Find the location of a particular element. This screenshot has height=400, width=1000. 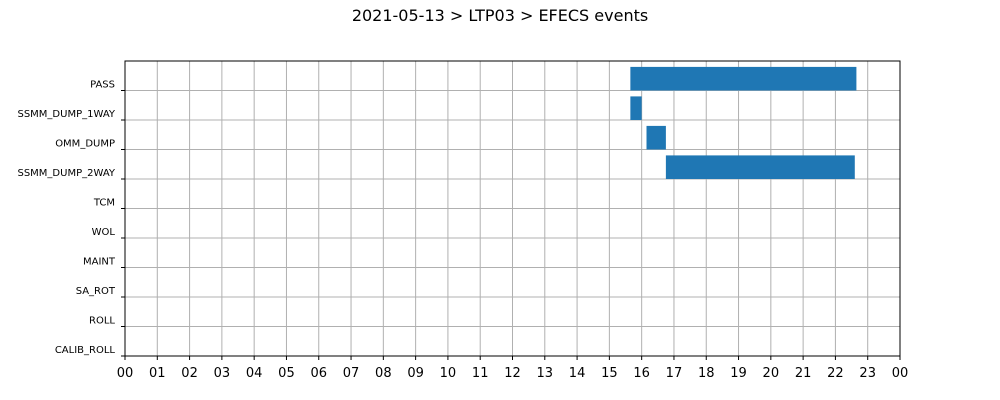

y-tick-label: PASS is located at coordinates (102, 85).